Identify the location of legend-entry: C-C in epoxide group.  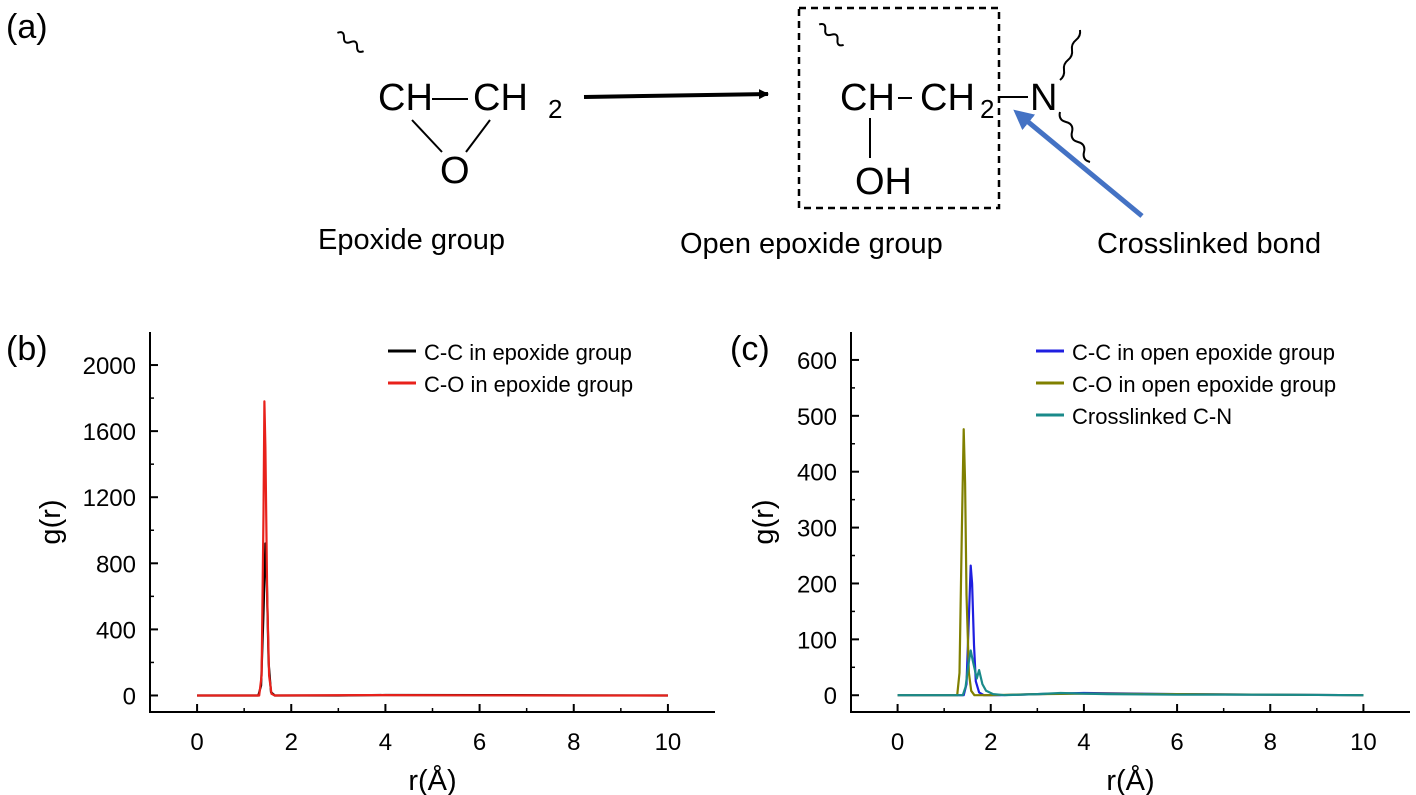
(528, 352).